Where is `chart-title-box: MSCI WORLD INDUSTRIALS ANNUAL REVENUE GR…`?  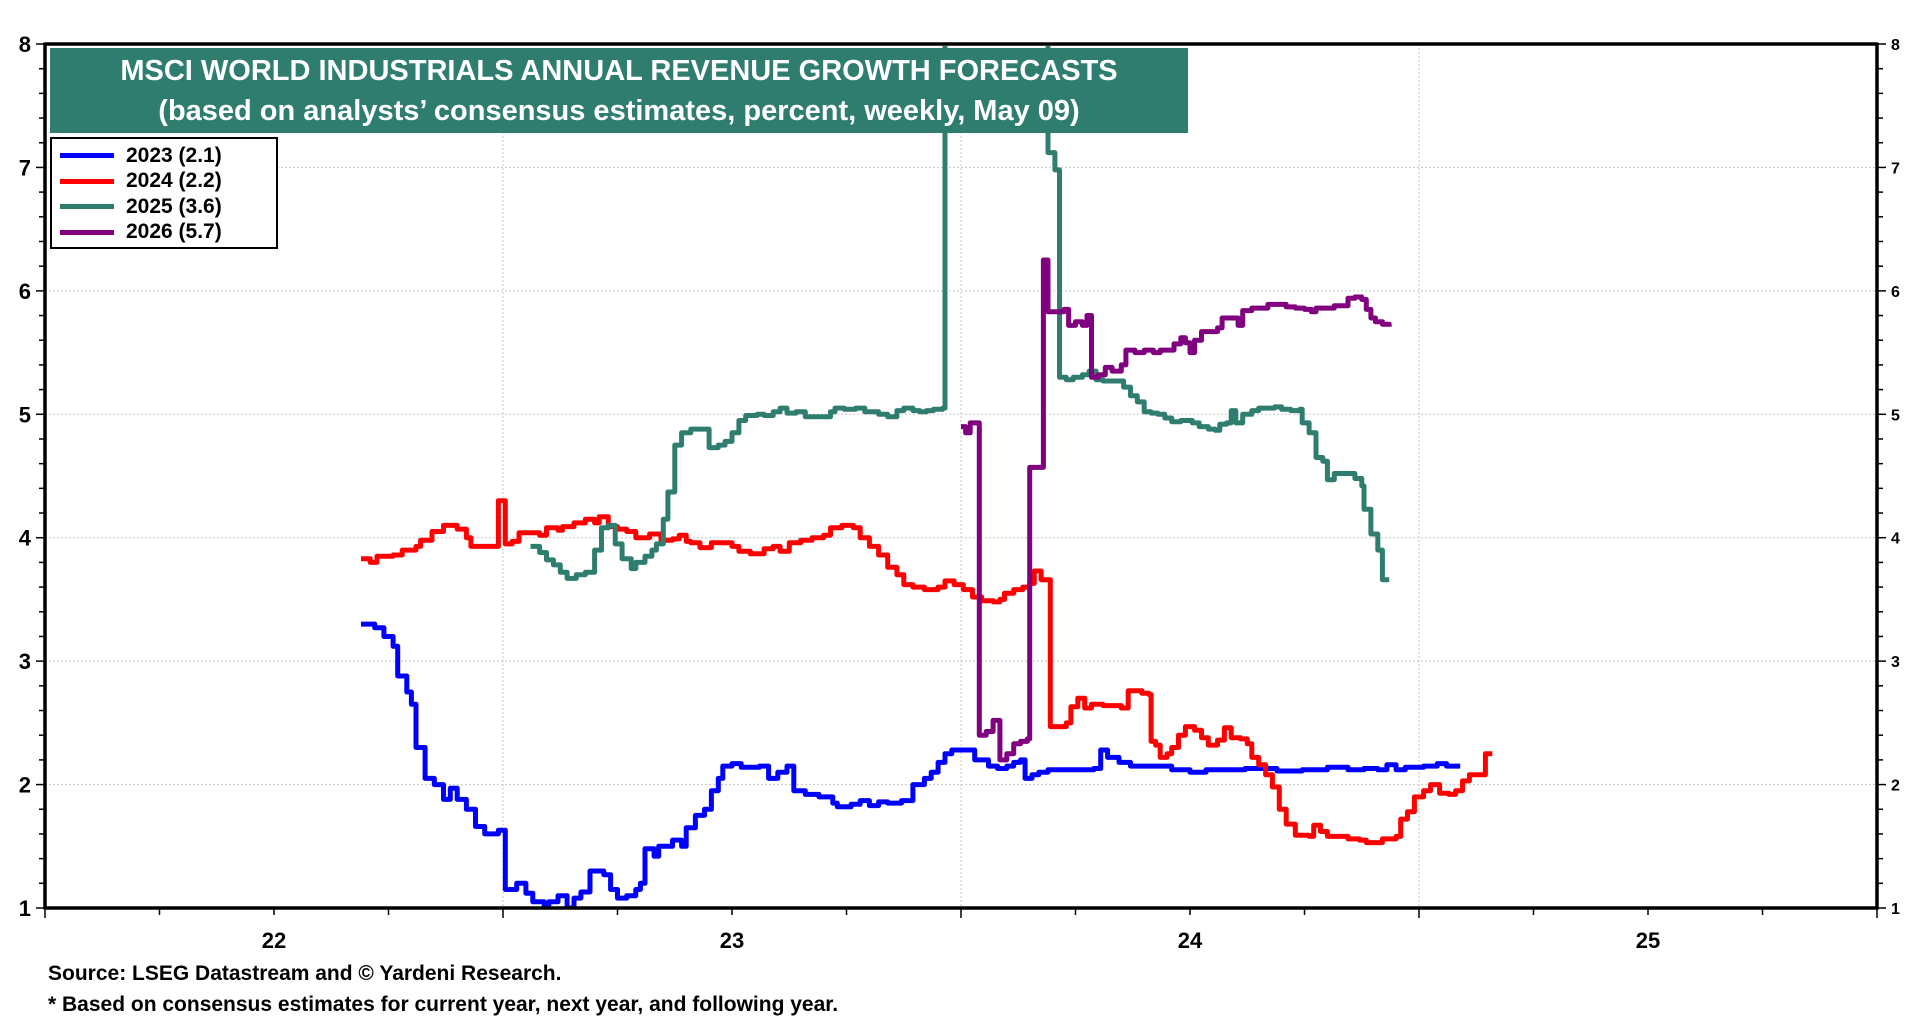
chart-title-box: MSCI WORLD INDUSTRIALS ANNUAL REVENUE GR… is located at coordinates (619, 90).